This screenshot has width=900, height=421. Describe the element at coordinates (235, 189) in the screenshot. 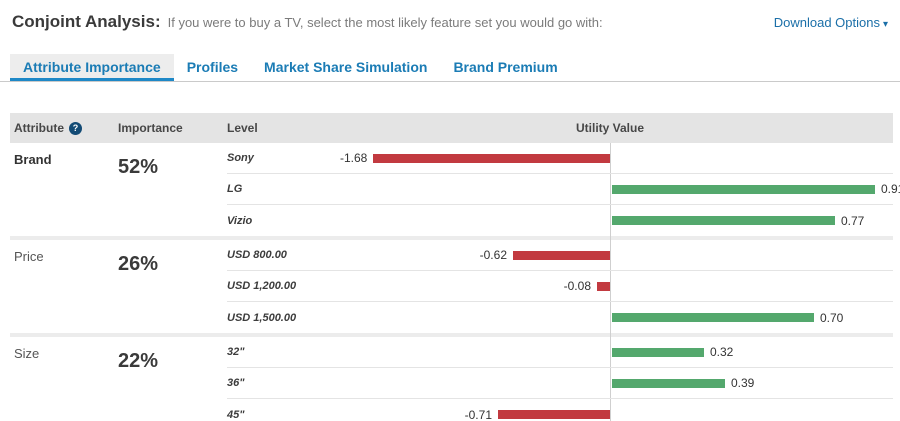

I see `level-label: LG` at that location.